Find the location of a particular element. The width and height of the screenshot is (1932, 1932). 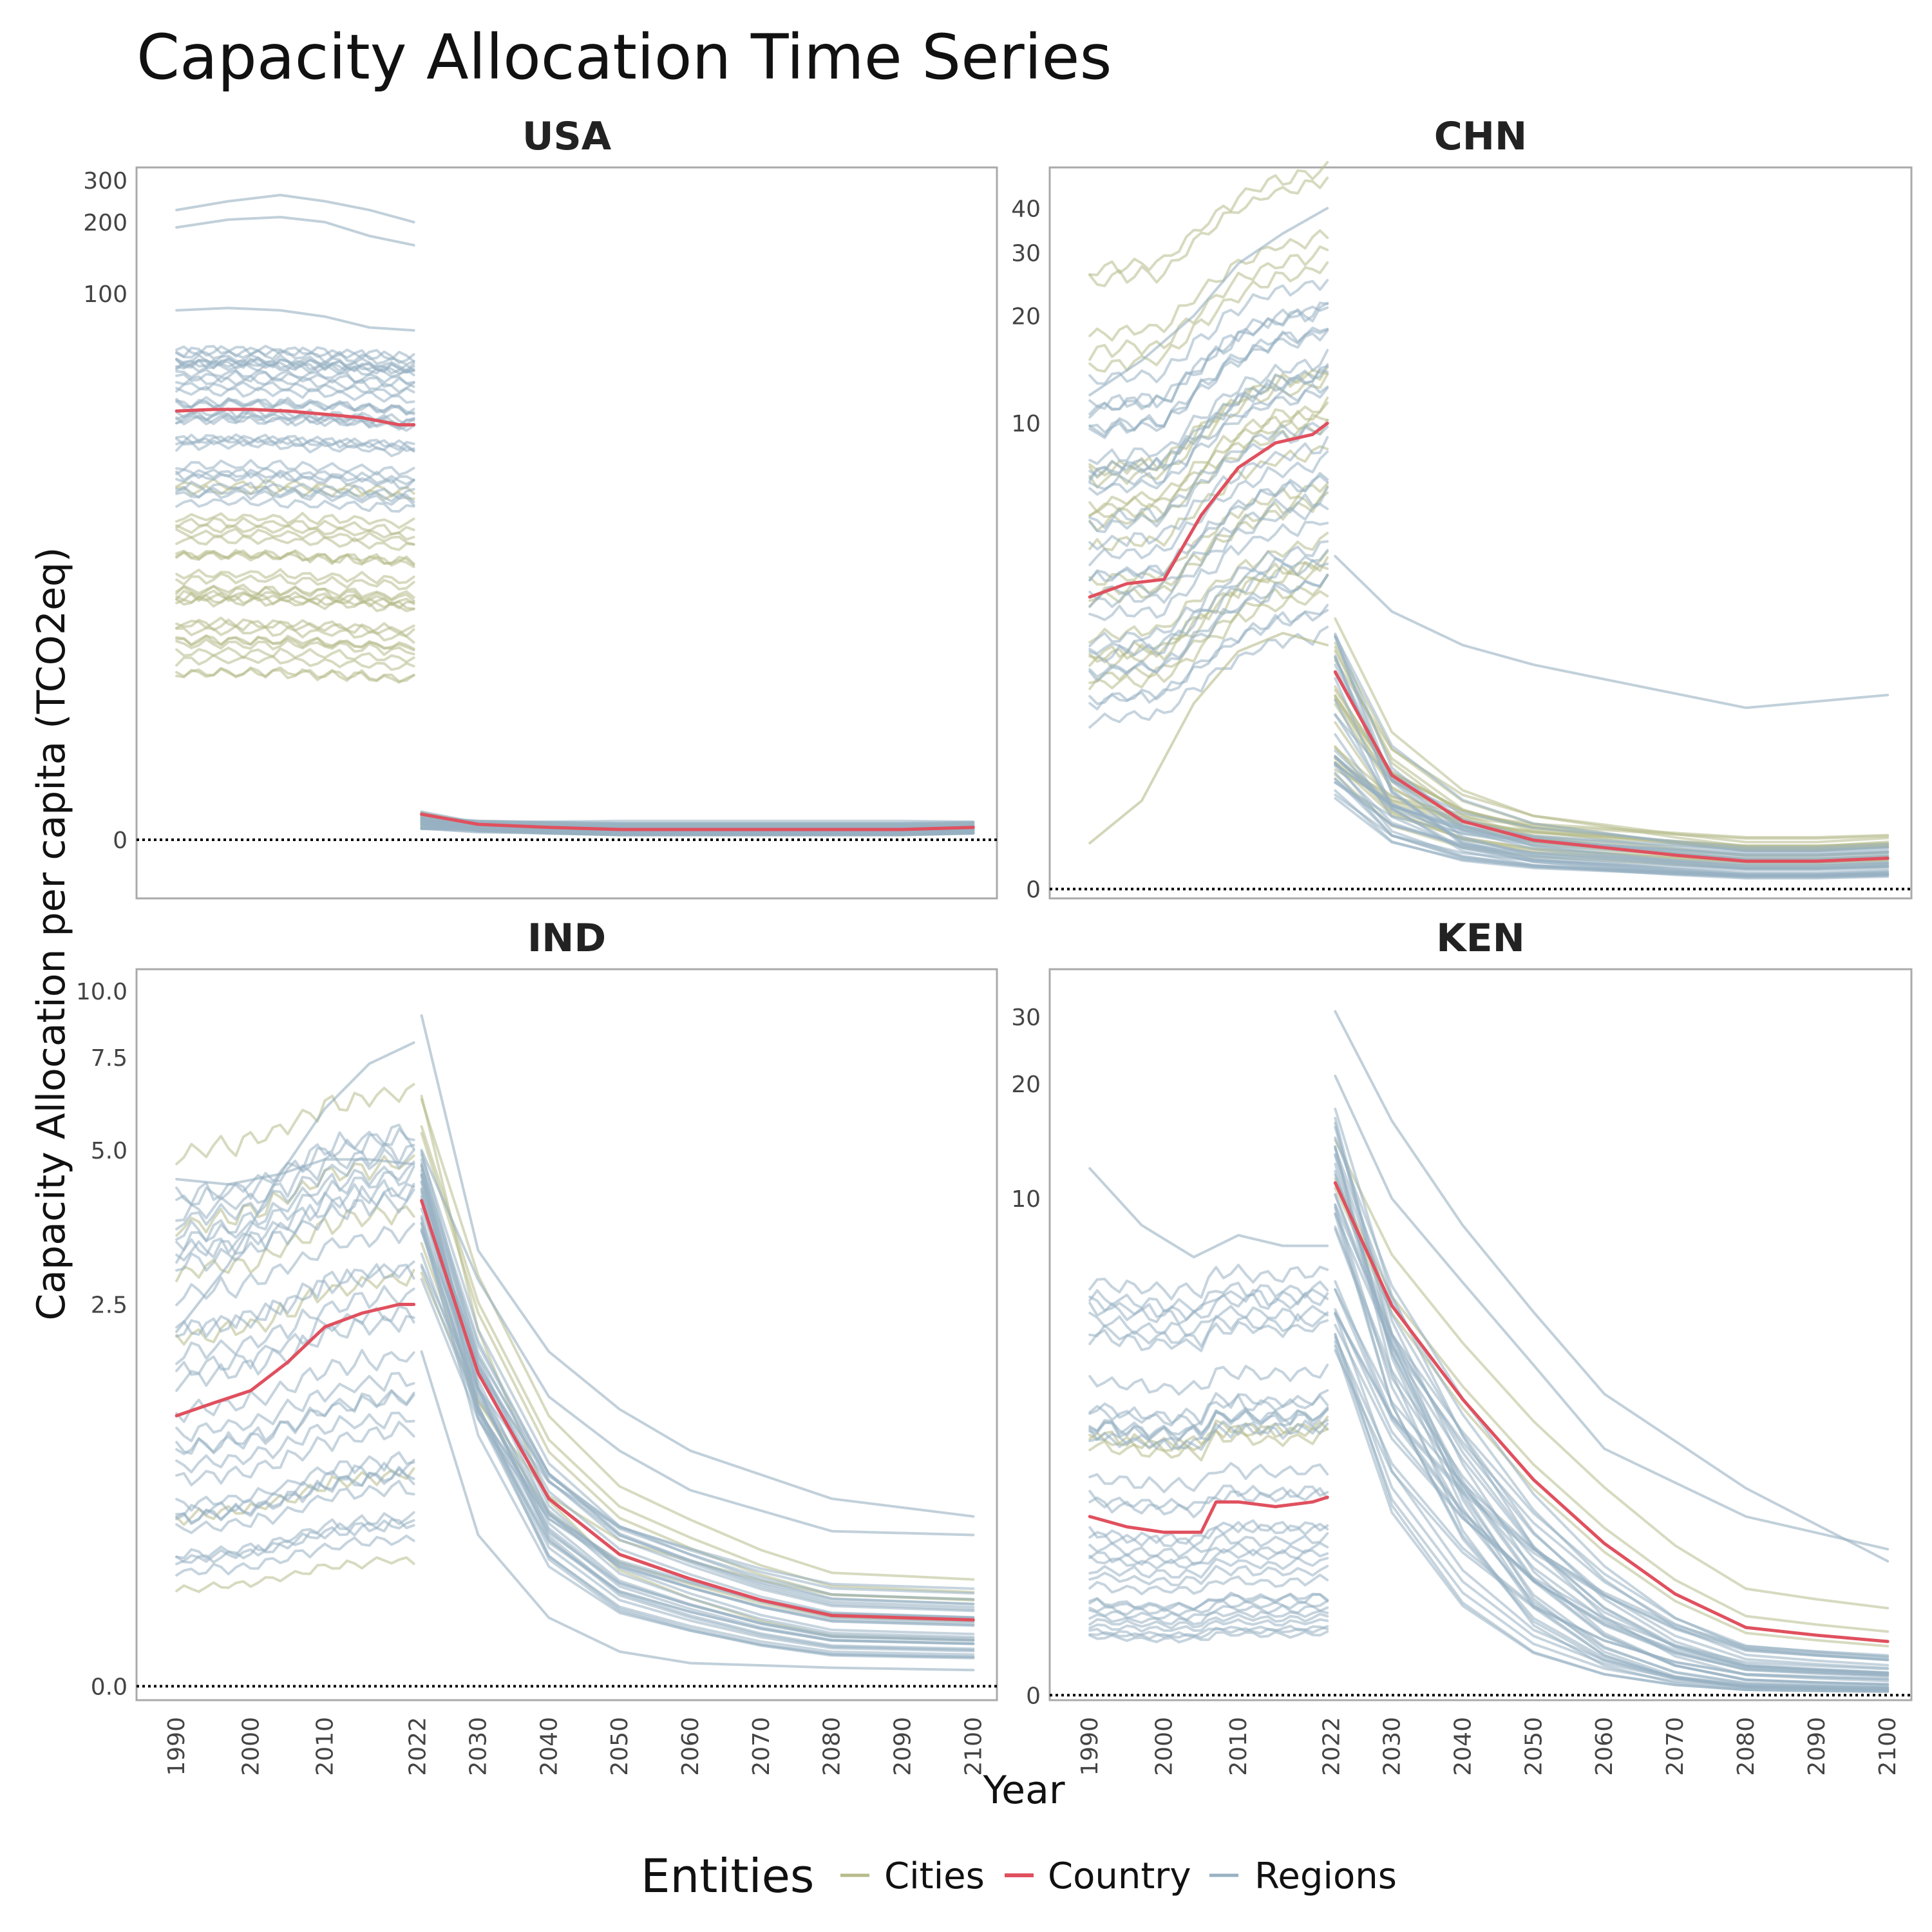

x-tick-label: 2050 is located at coordinates (1533, 1746).